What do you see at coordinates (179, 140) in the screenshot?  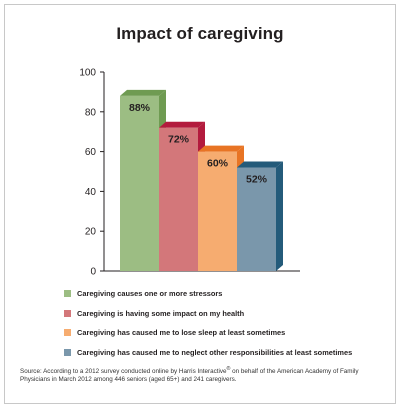 I see `bar-value-label: 72%` at bounding box center [179, 140].